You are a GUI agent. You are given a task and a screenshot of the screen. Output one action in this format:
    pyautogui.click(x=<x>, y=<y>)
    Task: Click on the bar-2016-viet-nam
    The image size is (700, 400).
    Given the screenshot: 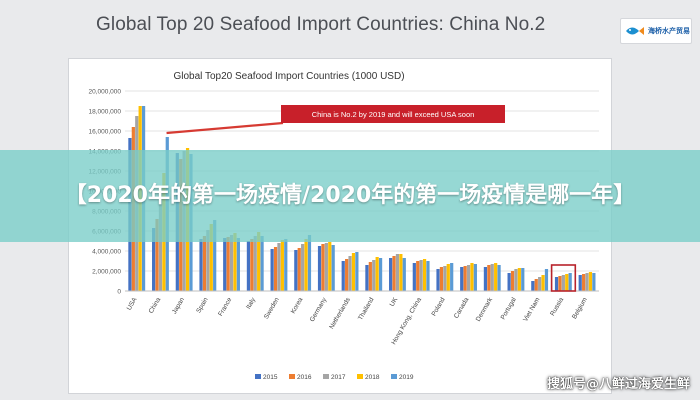 What is the action you would take?
    pyautogui.click(x=536, y=285)
    